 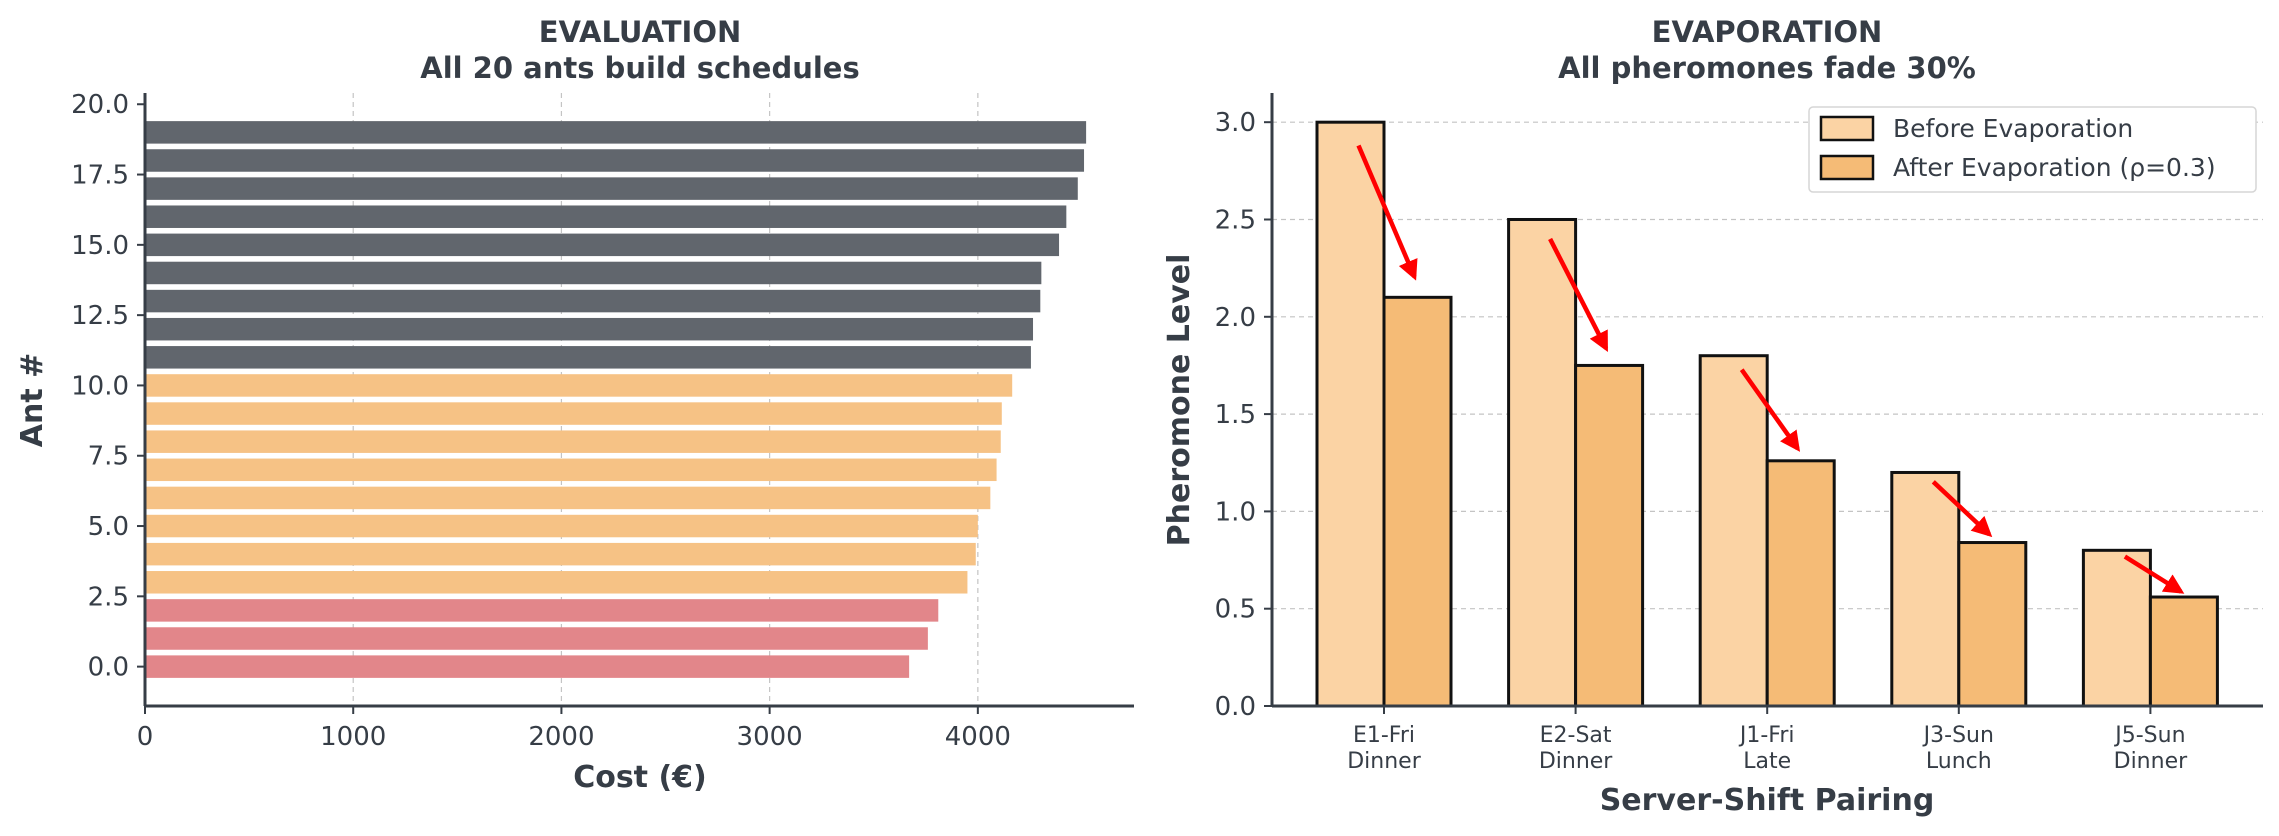 What do you see at coordinates (1767, 761) in the screenshot?
I see `category-label: Late` at bounding box center [1767, 761].